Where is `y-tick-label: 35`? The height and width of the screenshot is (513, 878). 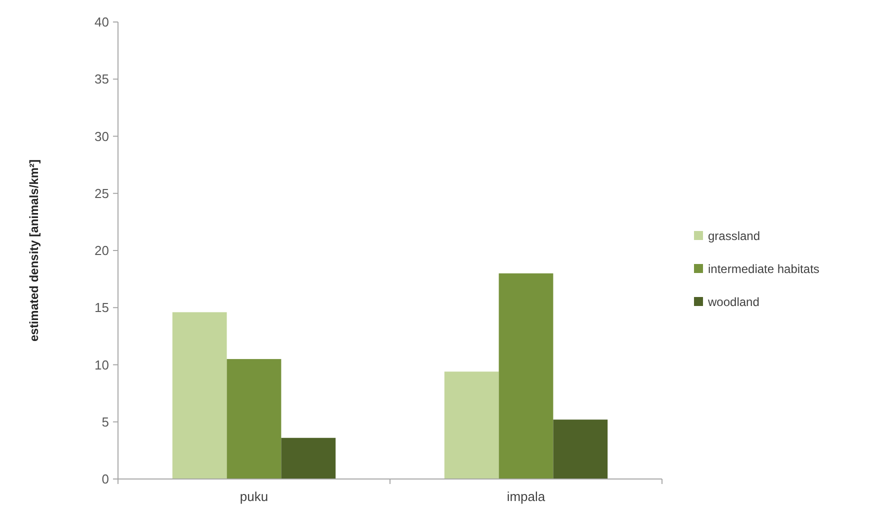 y-tick-label: 35 is located at coordinates (101, 79).